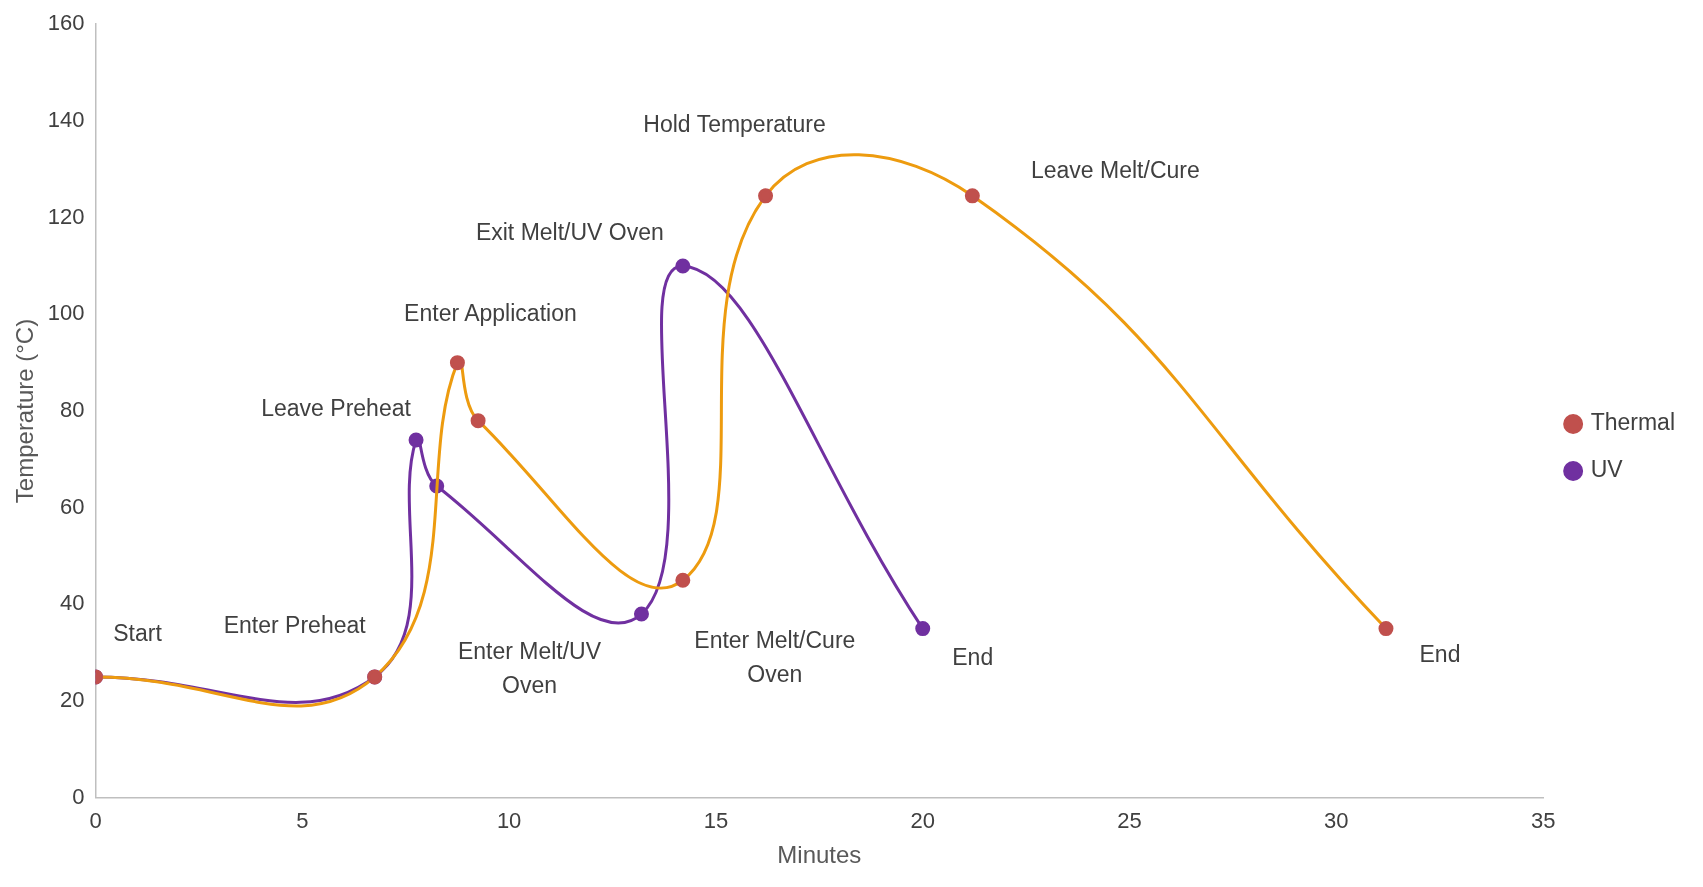  I want to click on x-tick-label: 10, so click(509, 821).